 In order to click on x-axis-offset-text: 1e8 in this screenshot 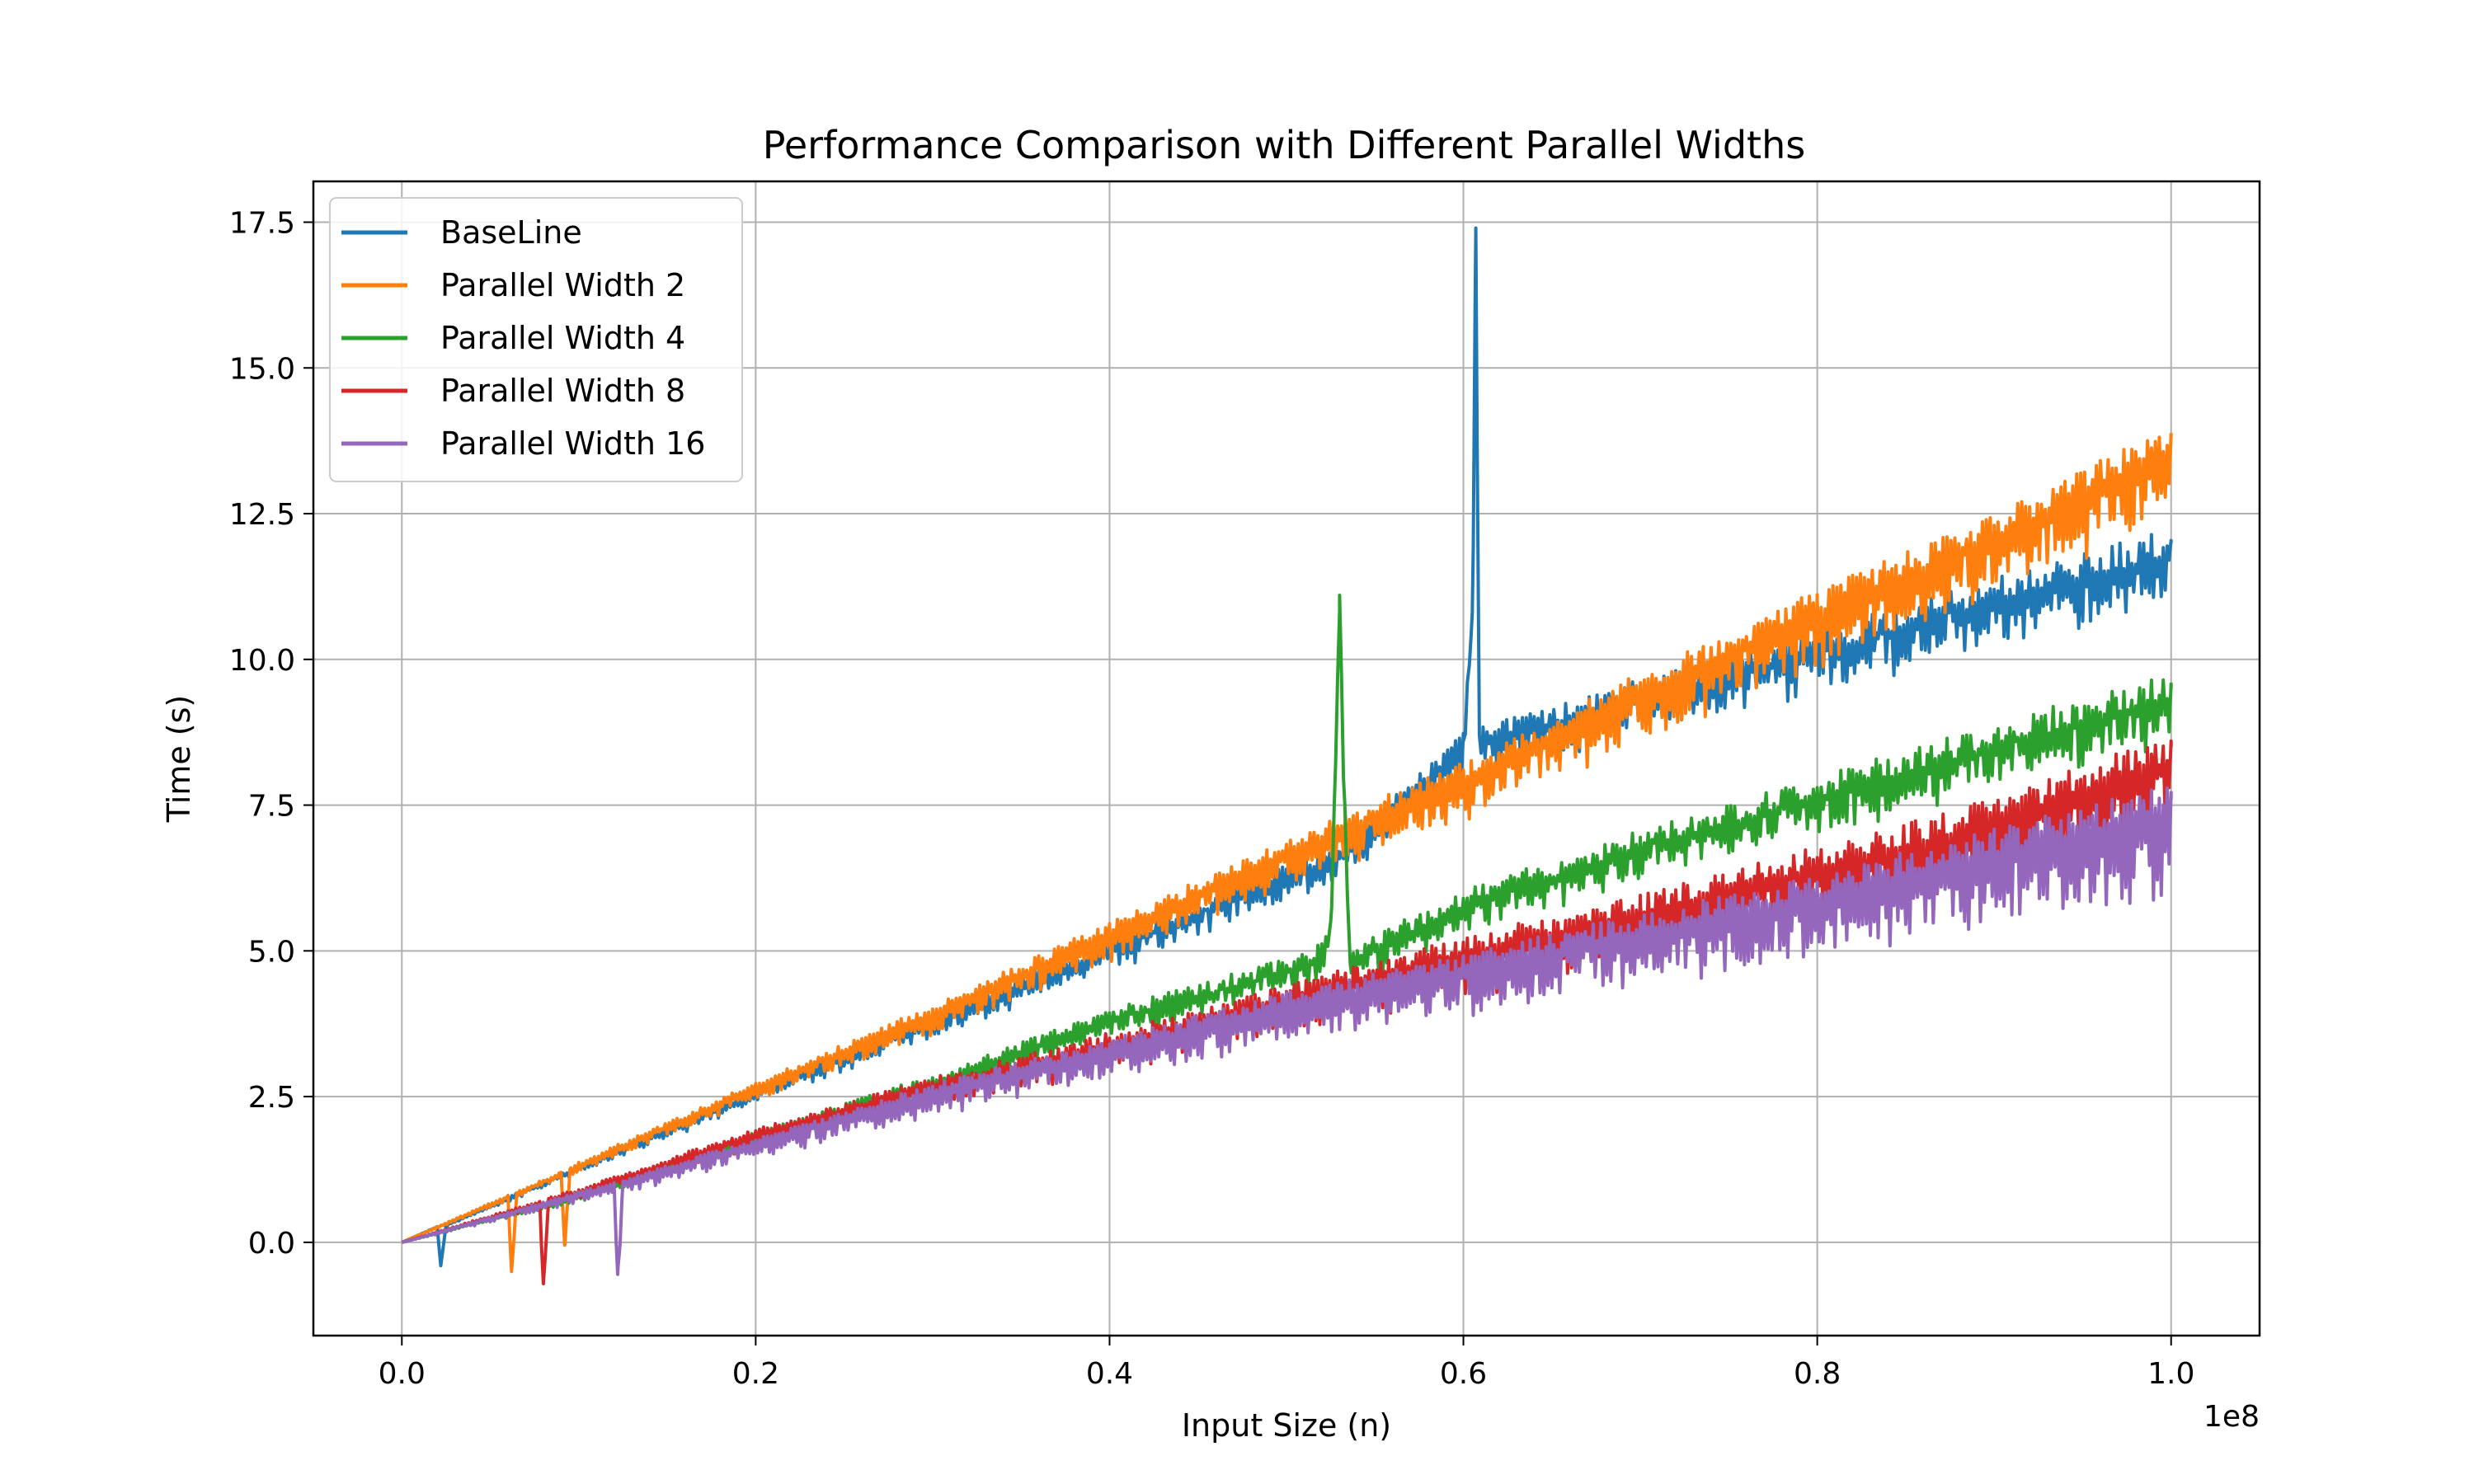, I will do `click(2232, 1417)`.